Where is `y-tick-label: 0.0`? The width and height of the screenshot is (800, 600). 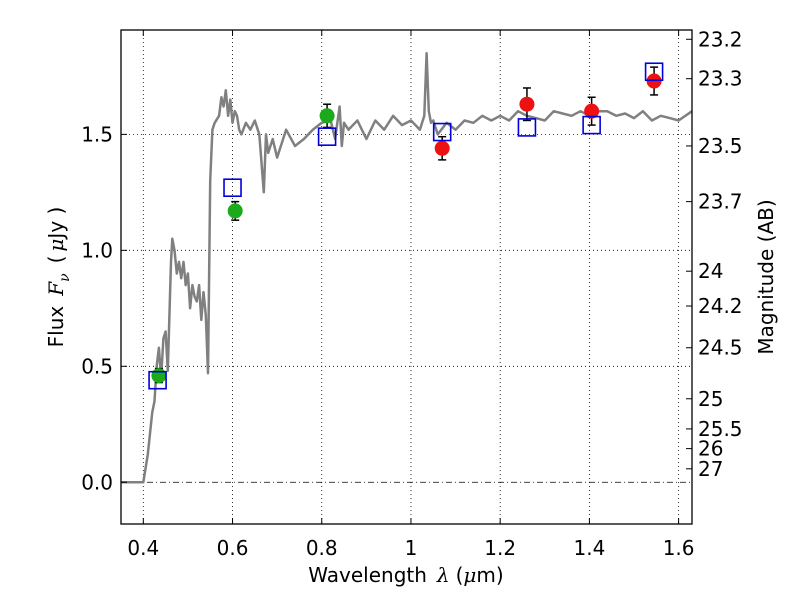
y-tick-label: 0.0 is located at coordinates (97, 482).